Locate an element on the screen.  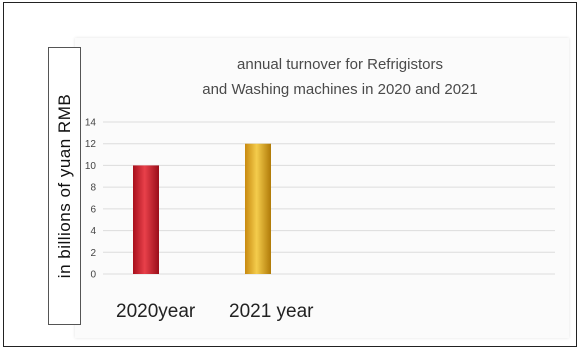
y-tick-label: 6 is located at coordinates (93, 209).